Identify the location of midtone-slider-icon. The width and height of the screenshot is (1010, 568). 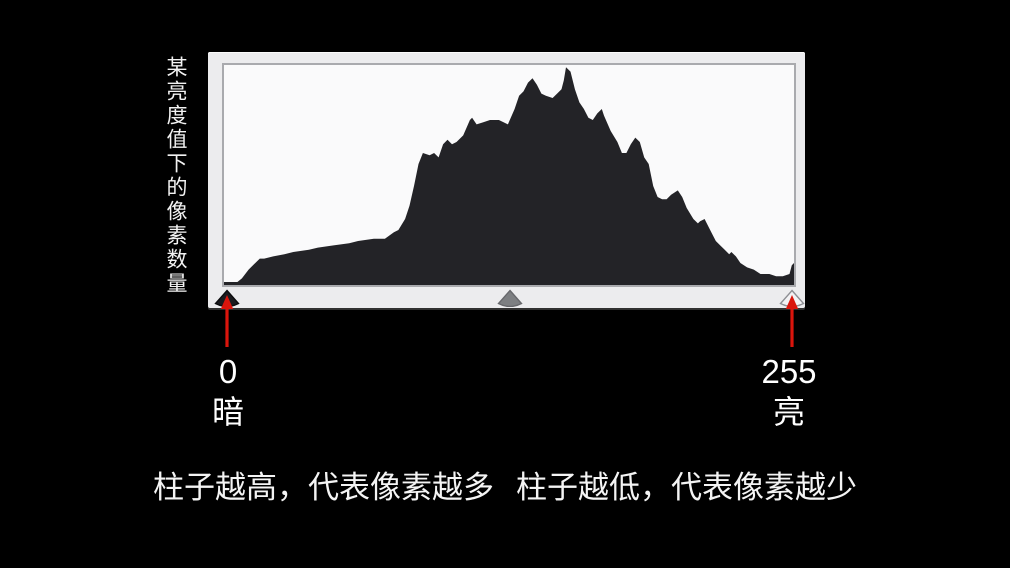
(510, 298).